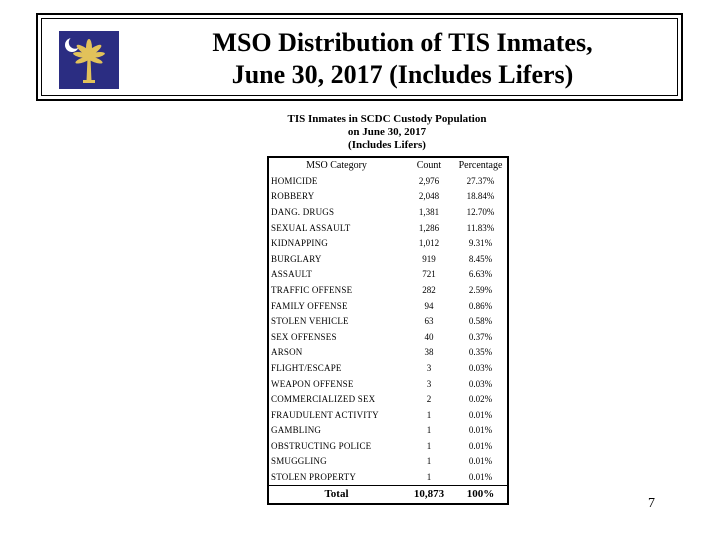 Image resolution: width=720 pixels, height=540 pixels. Describe the element at coordinates (336, 494) in the screenshot. I see `total-label: Total` at that location.